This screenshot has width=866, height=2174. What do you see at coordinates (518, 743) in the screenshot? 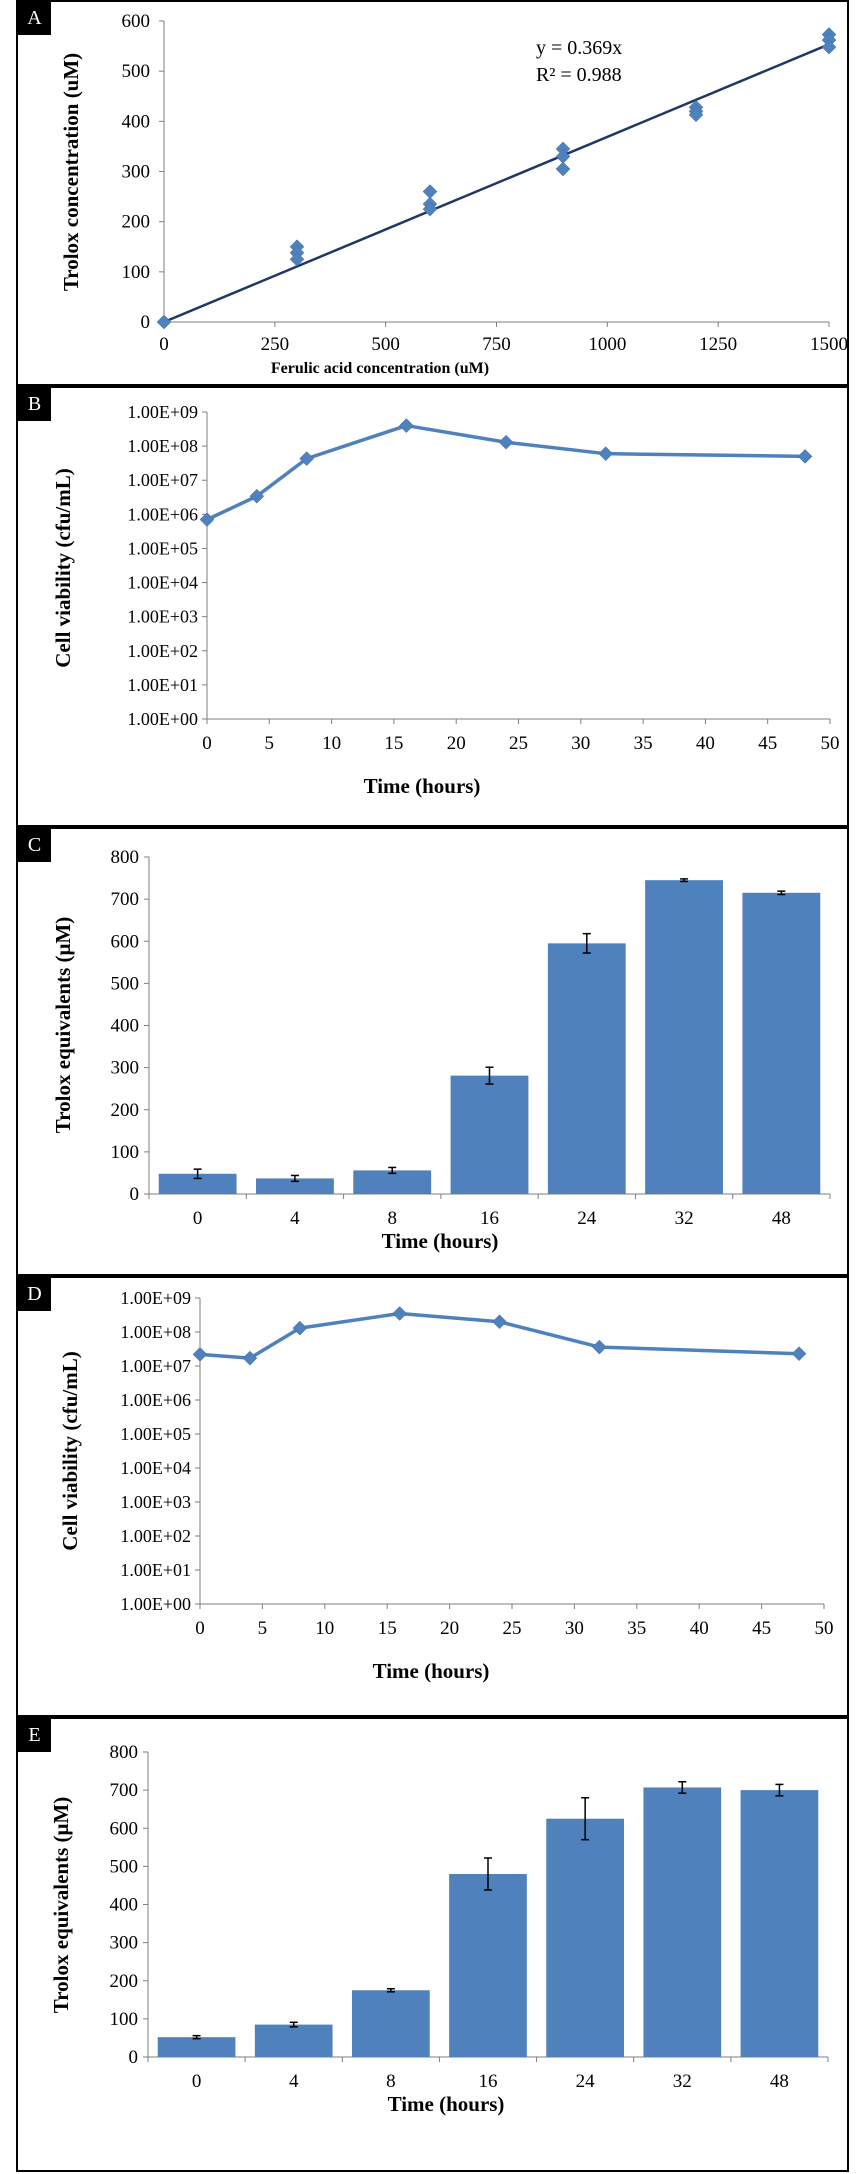
I see `x-tick-label: 25` at bounding box center [518, 743].